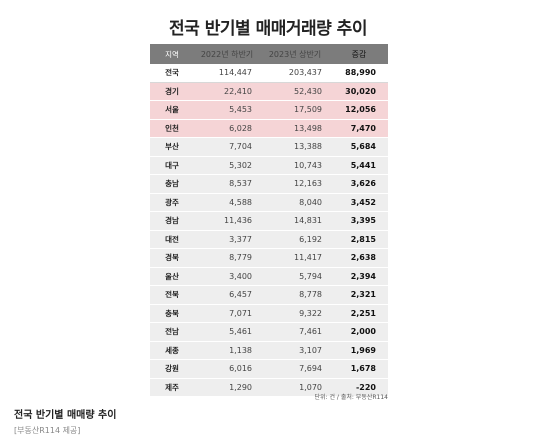  Describe the element at coordinates (172, 184) in the screenshot. I see `cell-region: 충남` at that location.